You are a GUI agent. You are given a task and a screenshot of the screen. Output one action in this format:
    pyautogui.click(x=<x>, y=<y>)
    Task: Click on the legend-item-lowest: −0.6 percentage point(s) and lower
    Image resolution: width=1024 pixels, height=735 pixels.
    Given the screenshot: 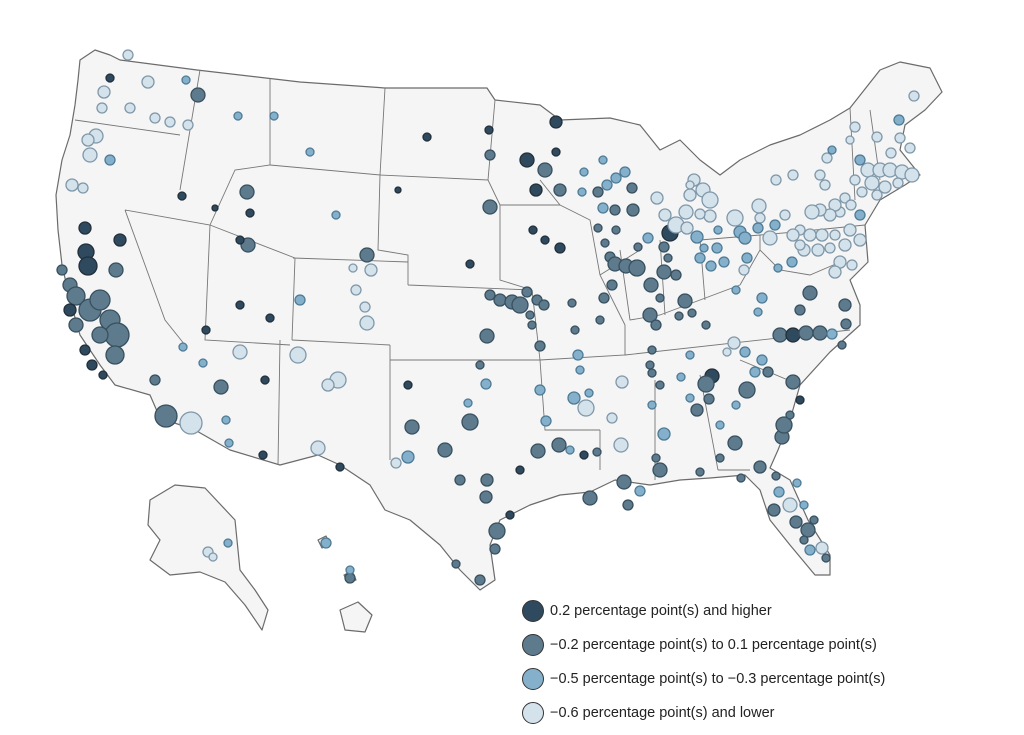 What is the action you would take?
    pyautogui.click(x=742, y=713)
    